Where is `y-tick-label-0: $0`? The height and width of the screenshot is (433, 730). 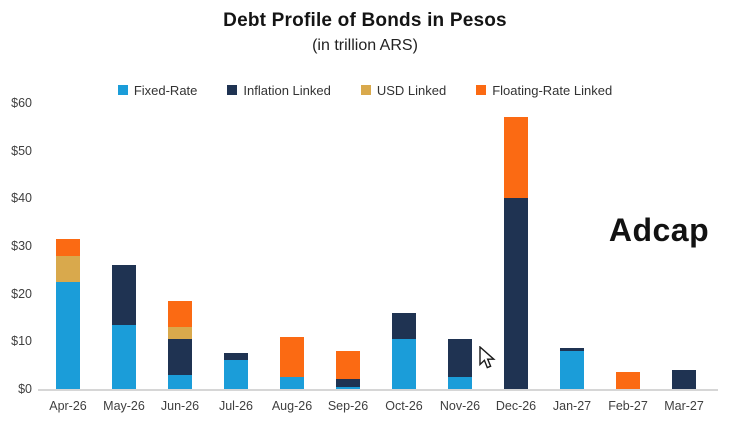 y-tick-label-0: $0 is located at coordinates (25, 389).